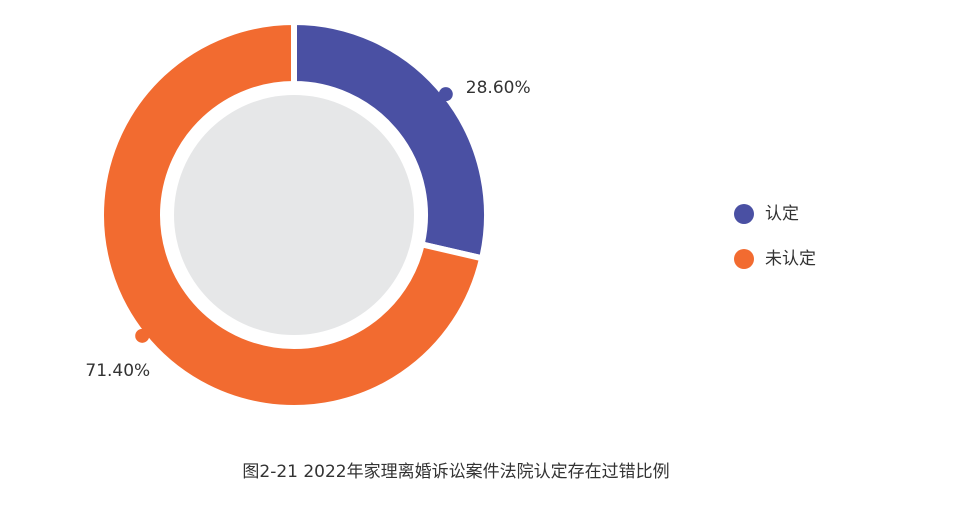 The width and height of the screenshot is (966, 510). Describe the element at coordinates (390, 140) in the screenshot. I see `donut-slice` at that location.